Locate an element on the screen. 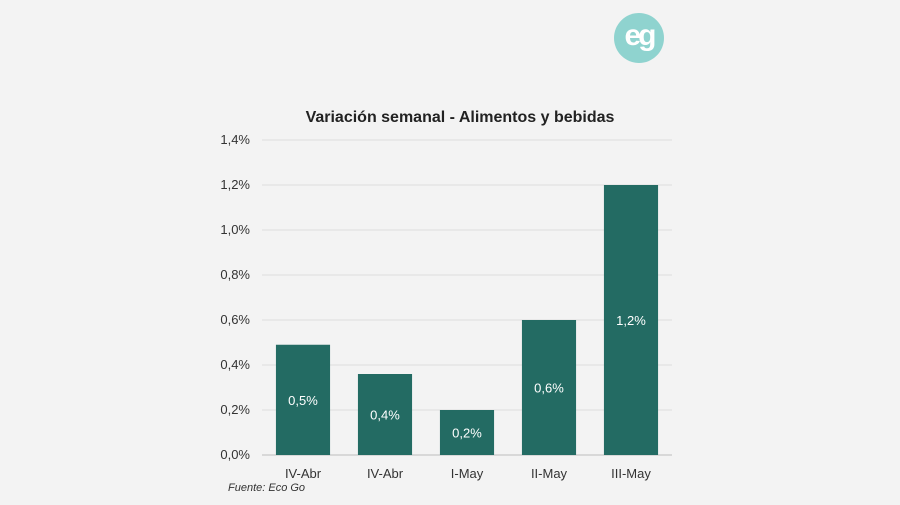 Image resolution: width=900 pixels, height=505 pixels. bar-data-label: 0,2% is located at coordinates (467, 433).